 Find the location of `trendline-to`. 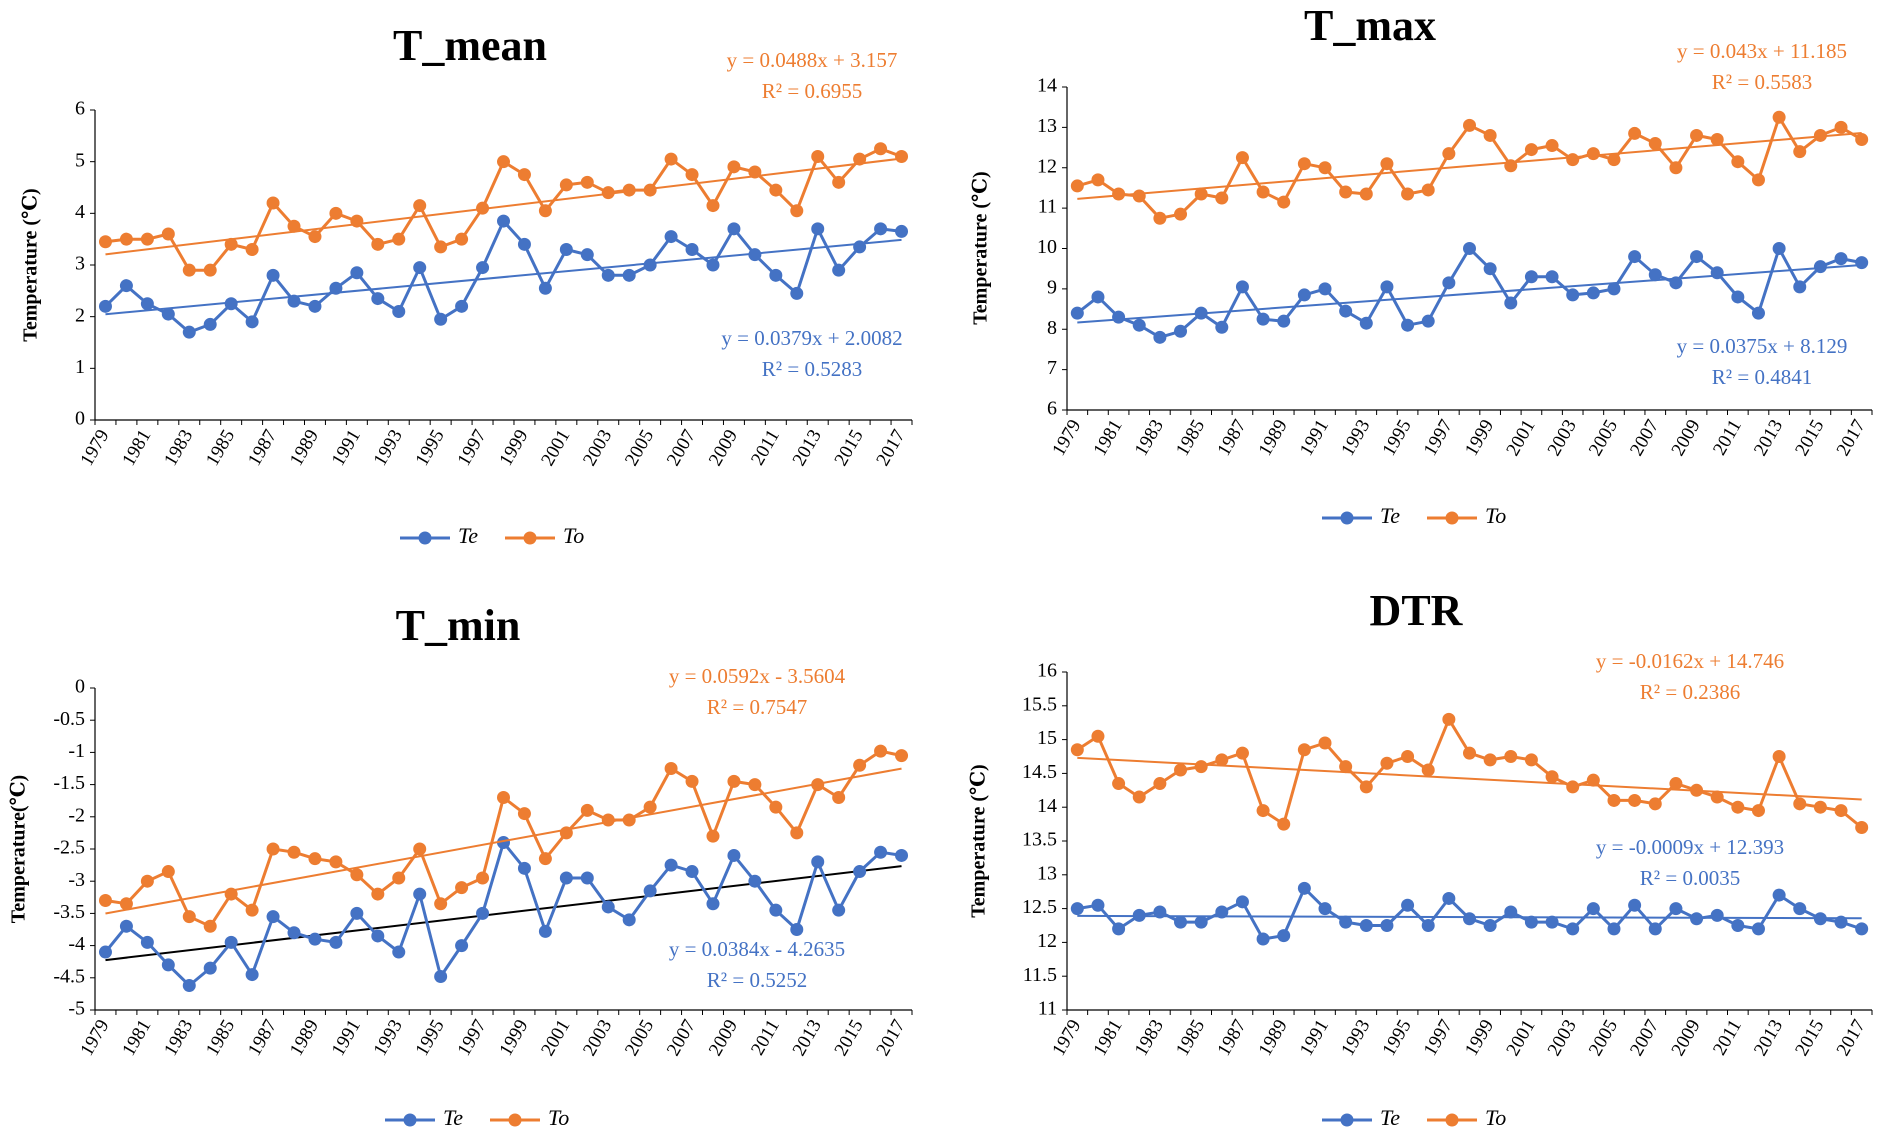

trendline-to is located at coordinates (503, 841).